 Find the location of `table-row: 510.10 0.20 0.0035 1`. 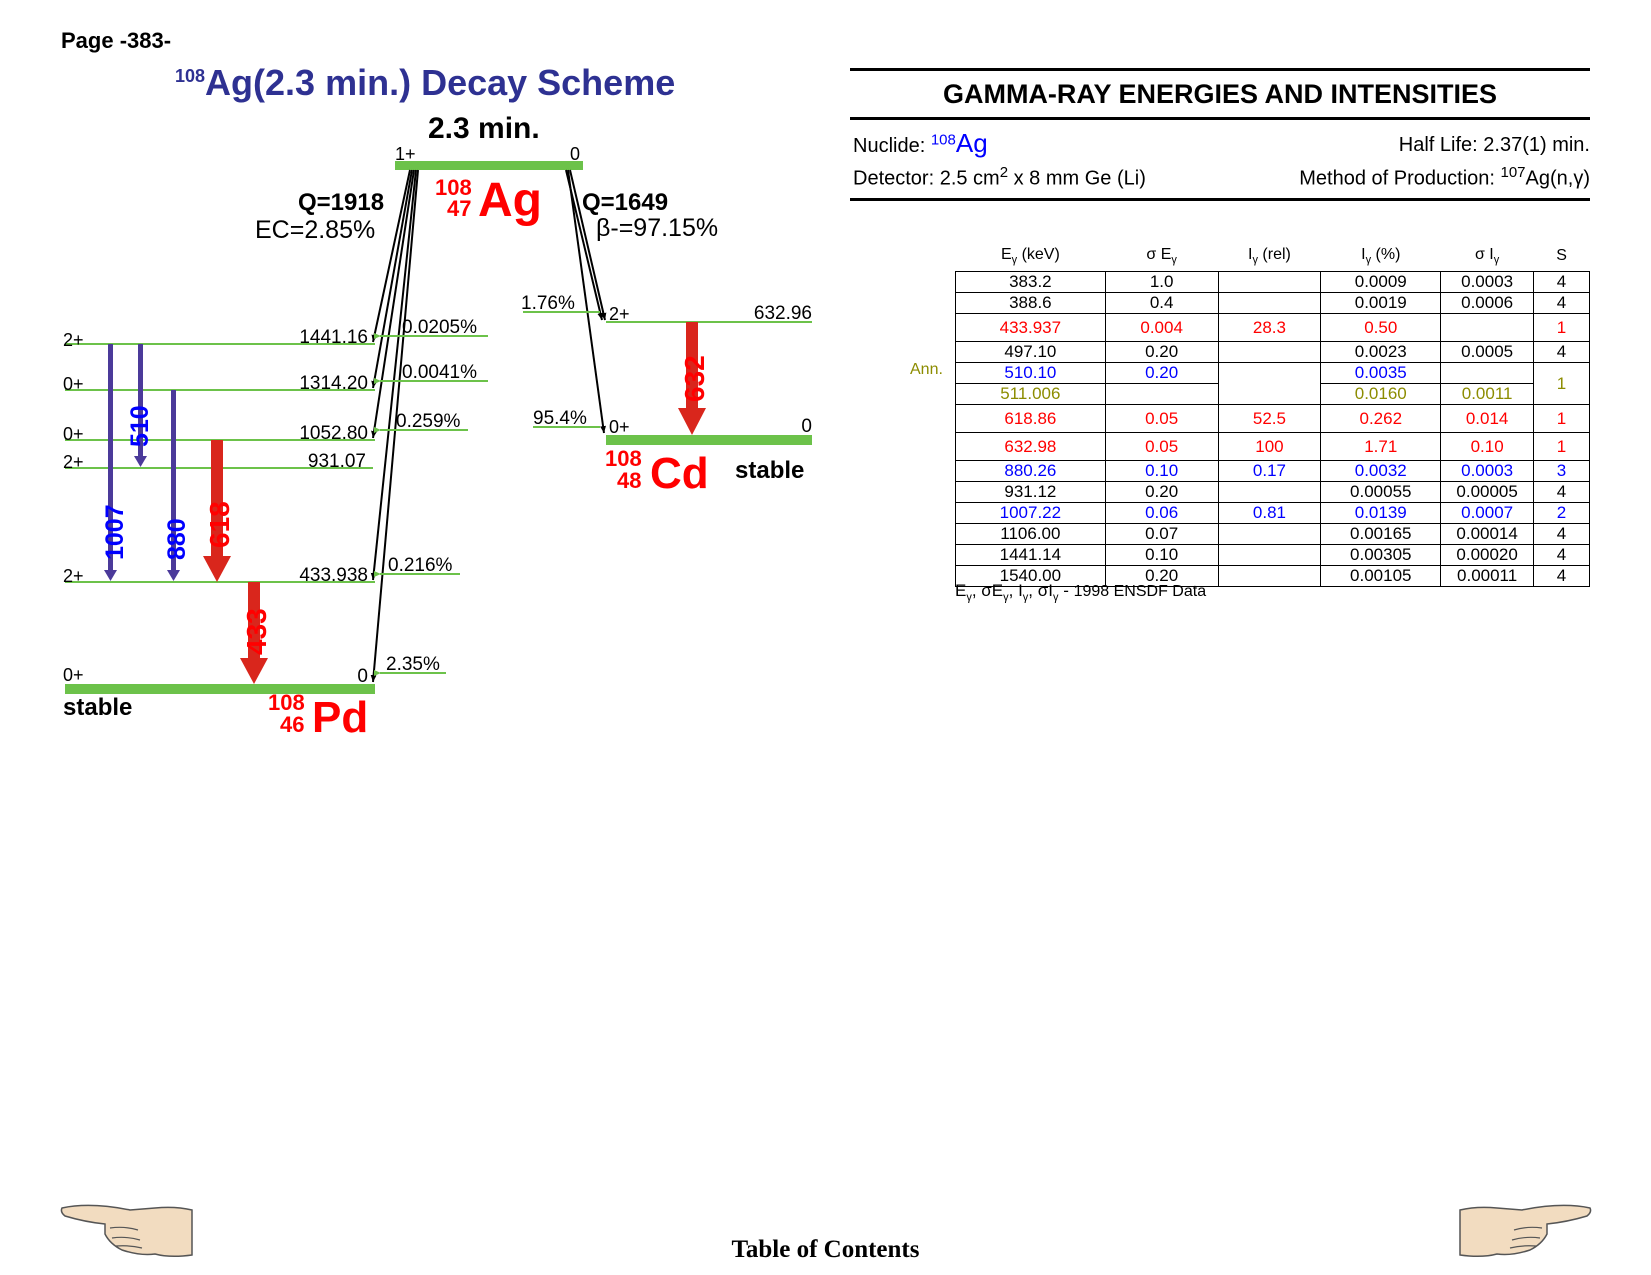

table-row: 510.10 0.20 0.0035 1 is located at coordinates (1272, 383).